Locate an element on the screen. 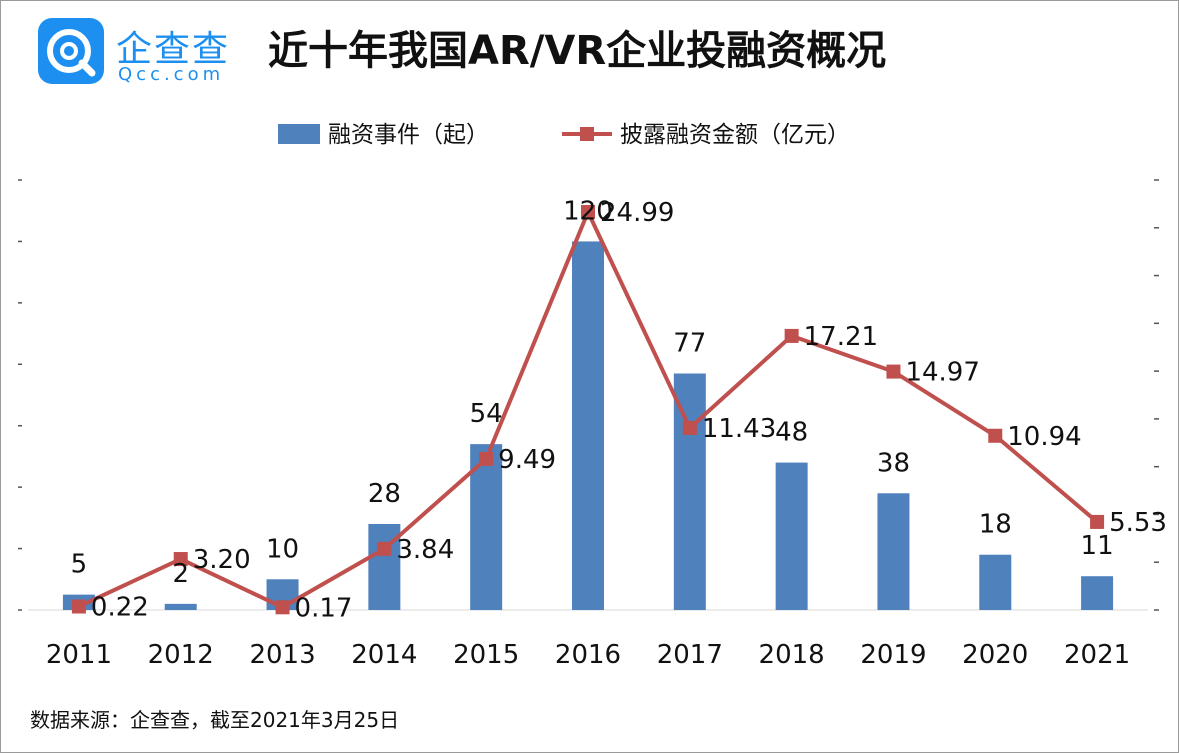 This screenshot has width=1179, height=753. line-label: 14.97 is located at coordinates (942, 373).